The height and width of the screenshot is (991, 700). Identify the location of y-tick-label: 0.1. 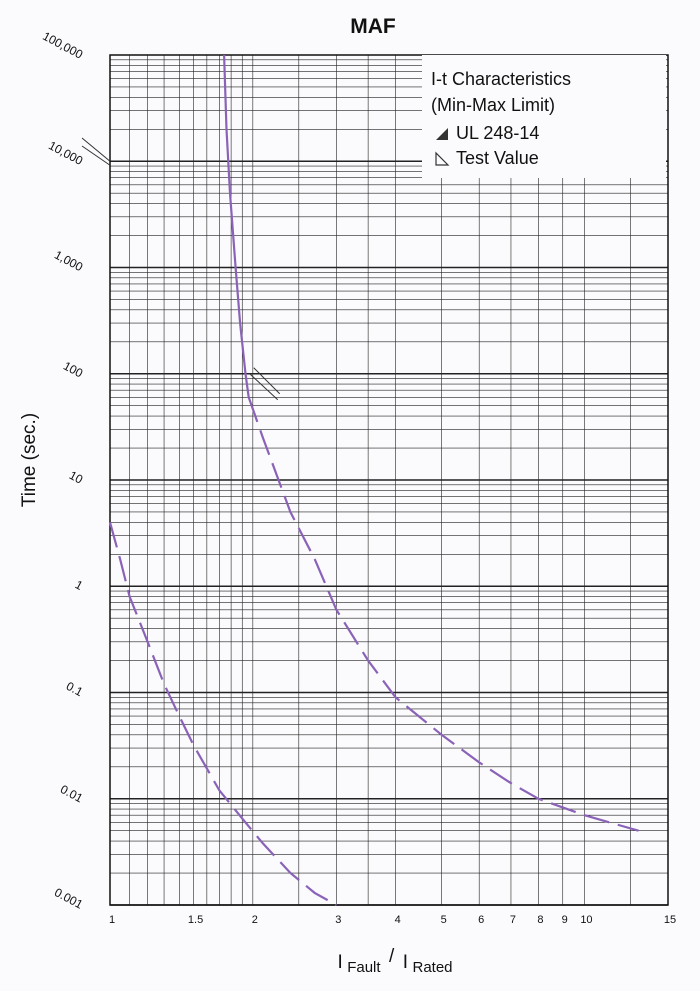
(75, 689).